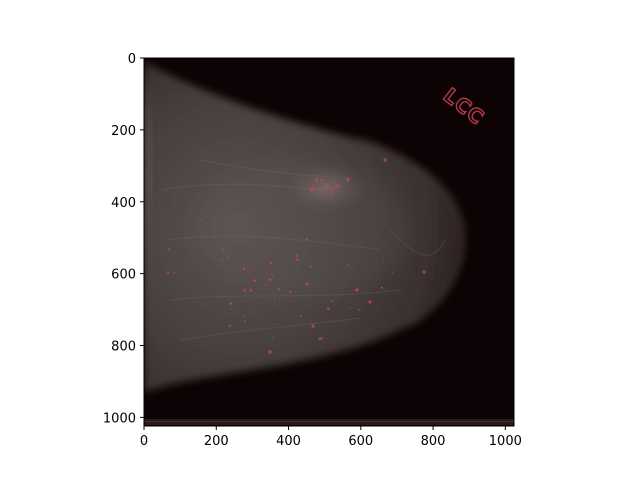  I want to click on bottom-artifact-line, so click(329, 421).